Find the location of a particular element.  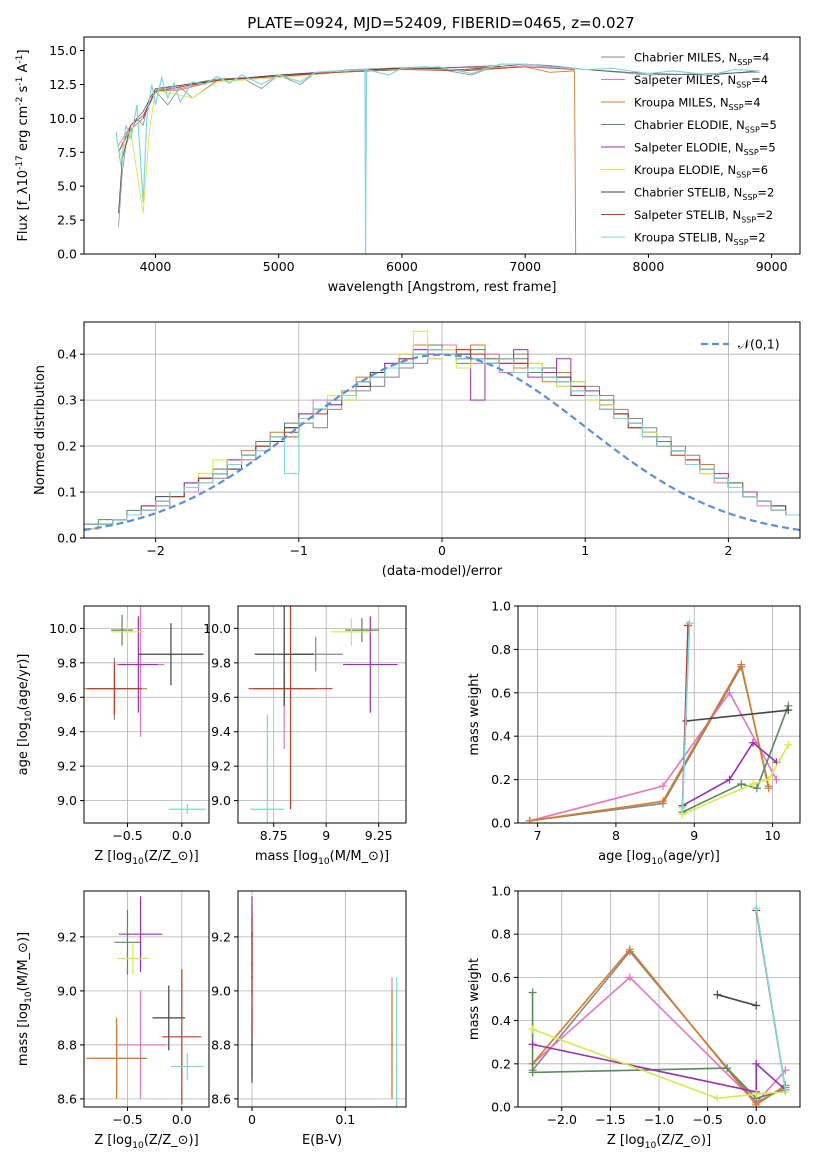

x-tick-label: 9.25 is located at coordinates (379, 835).